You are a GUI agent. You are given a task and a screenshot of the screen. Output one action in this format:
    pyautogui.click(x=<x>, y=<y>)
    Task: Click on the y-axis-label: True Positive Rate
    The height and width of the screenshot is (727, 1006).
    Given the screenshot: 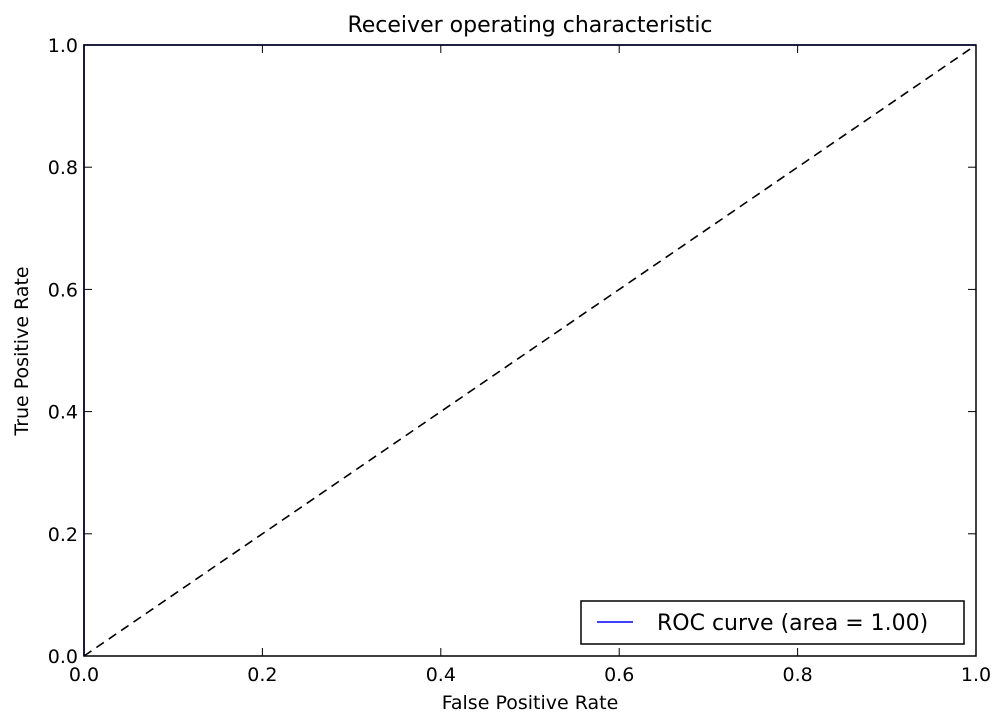 What is the action you would take?
    pyautogui.click(x=22, y=351)
    